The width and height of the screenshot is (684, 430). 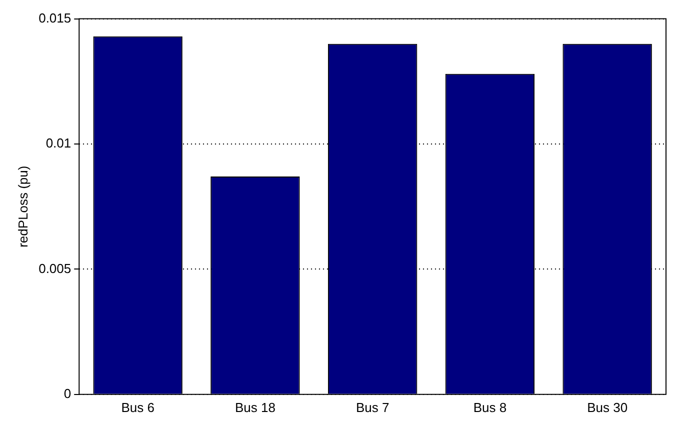 I want to click on x-tick-label: Bus 7, so click(x=373, y=407).